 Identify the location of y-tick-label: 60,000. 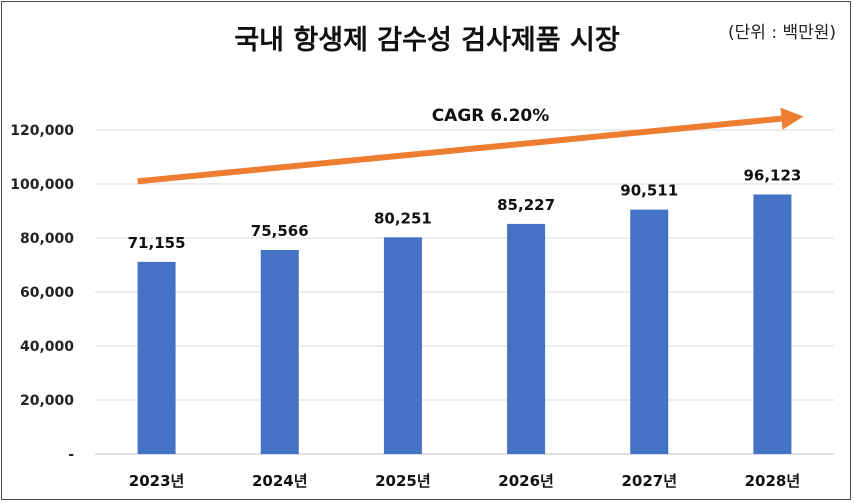
(47, 293).